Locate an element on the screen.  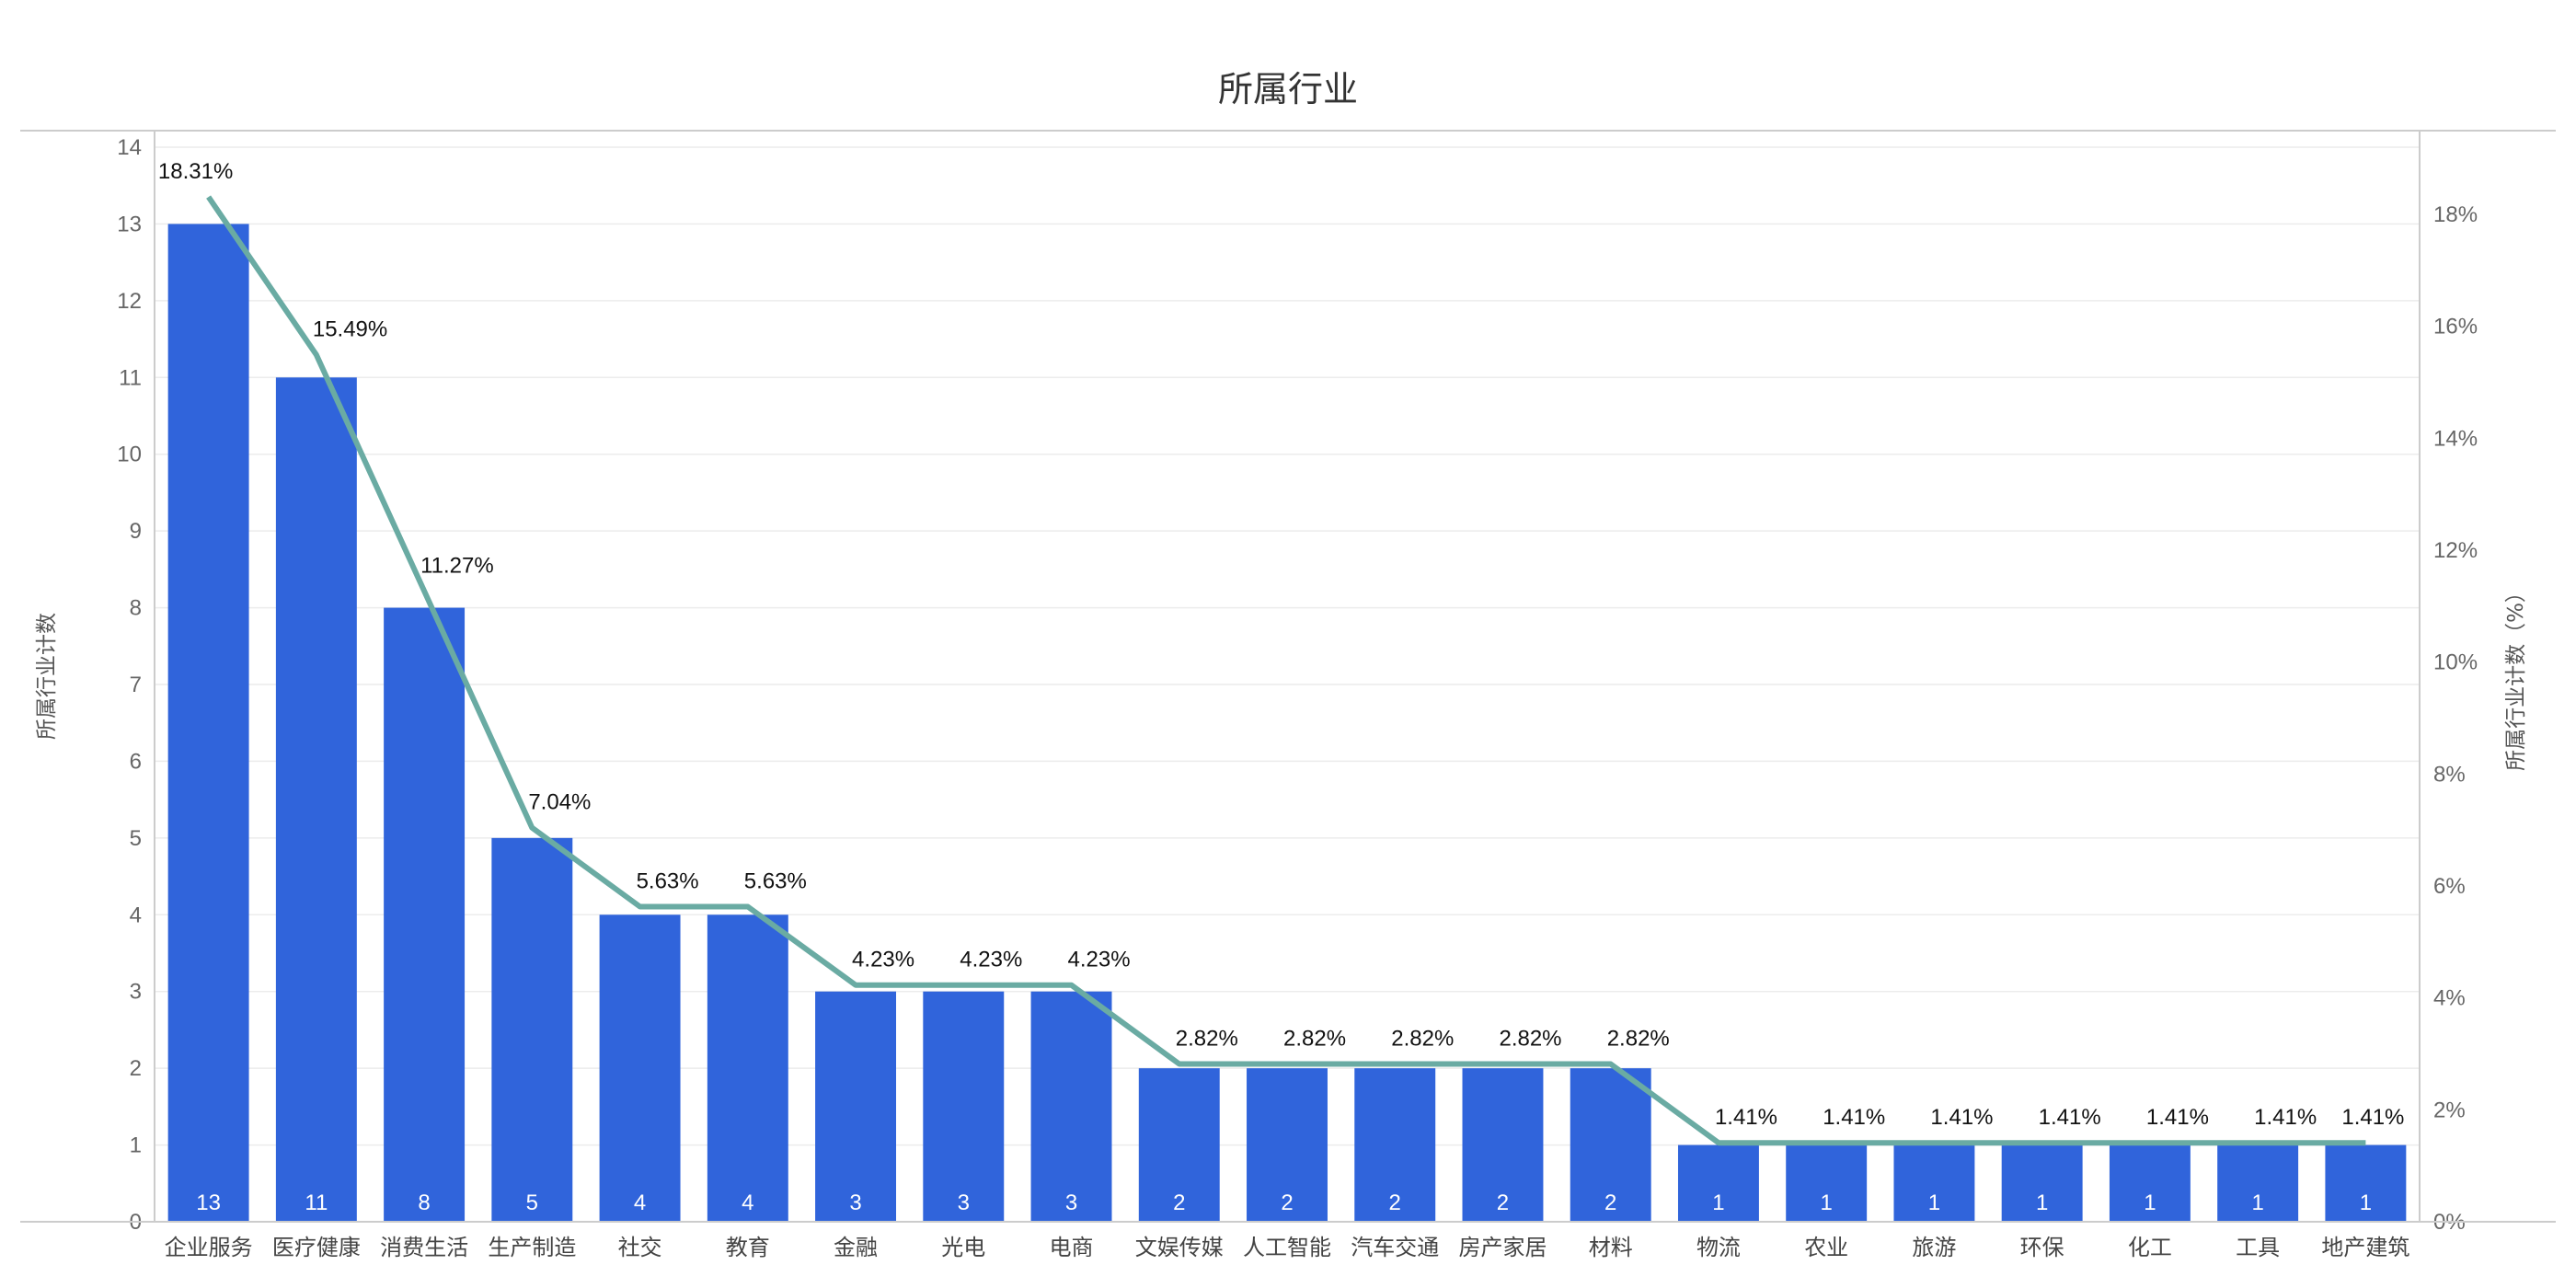
x-tick-label: 电商 is located at coordinates (1072, 1247).